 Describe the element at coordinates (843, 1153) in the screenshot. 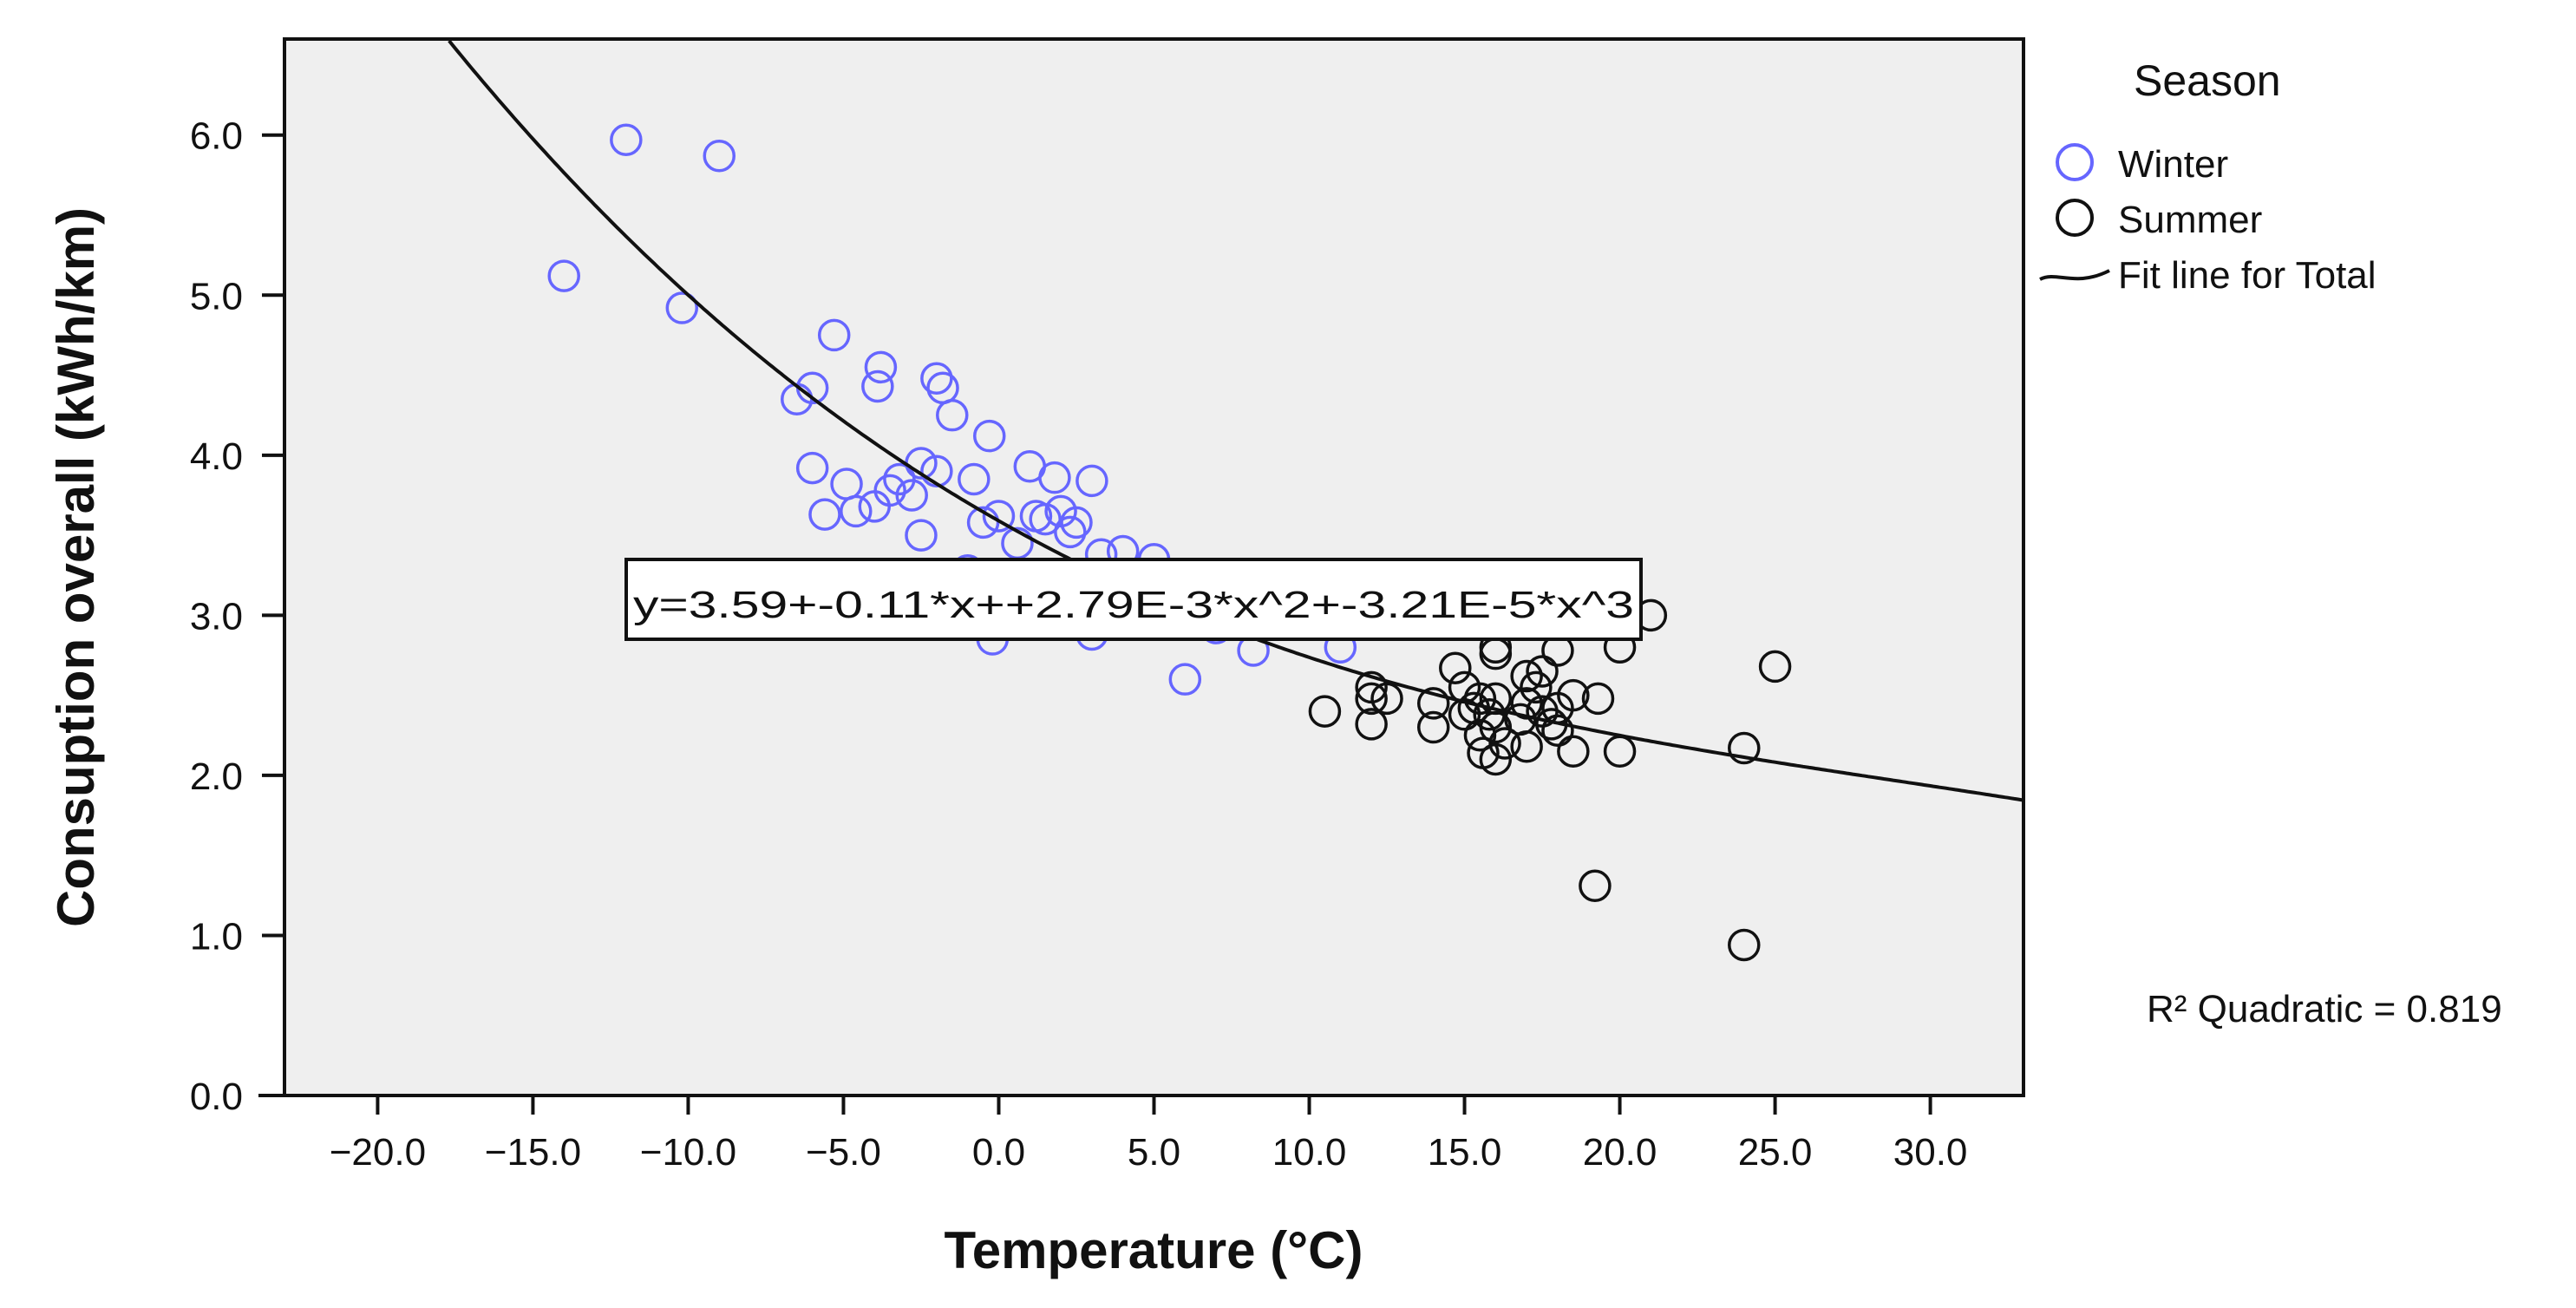

I see `x-tick-label: −5.0` at that location.